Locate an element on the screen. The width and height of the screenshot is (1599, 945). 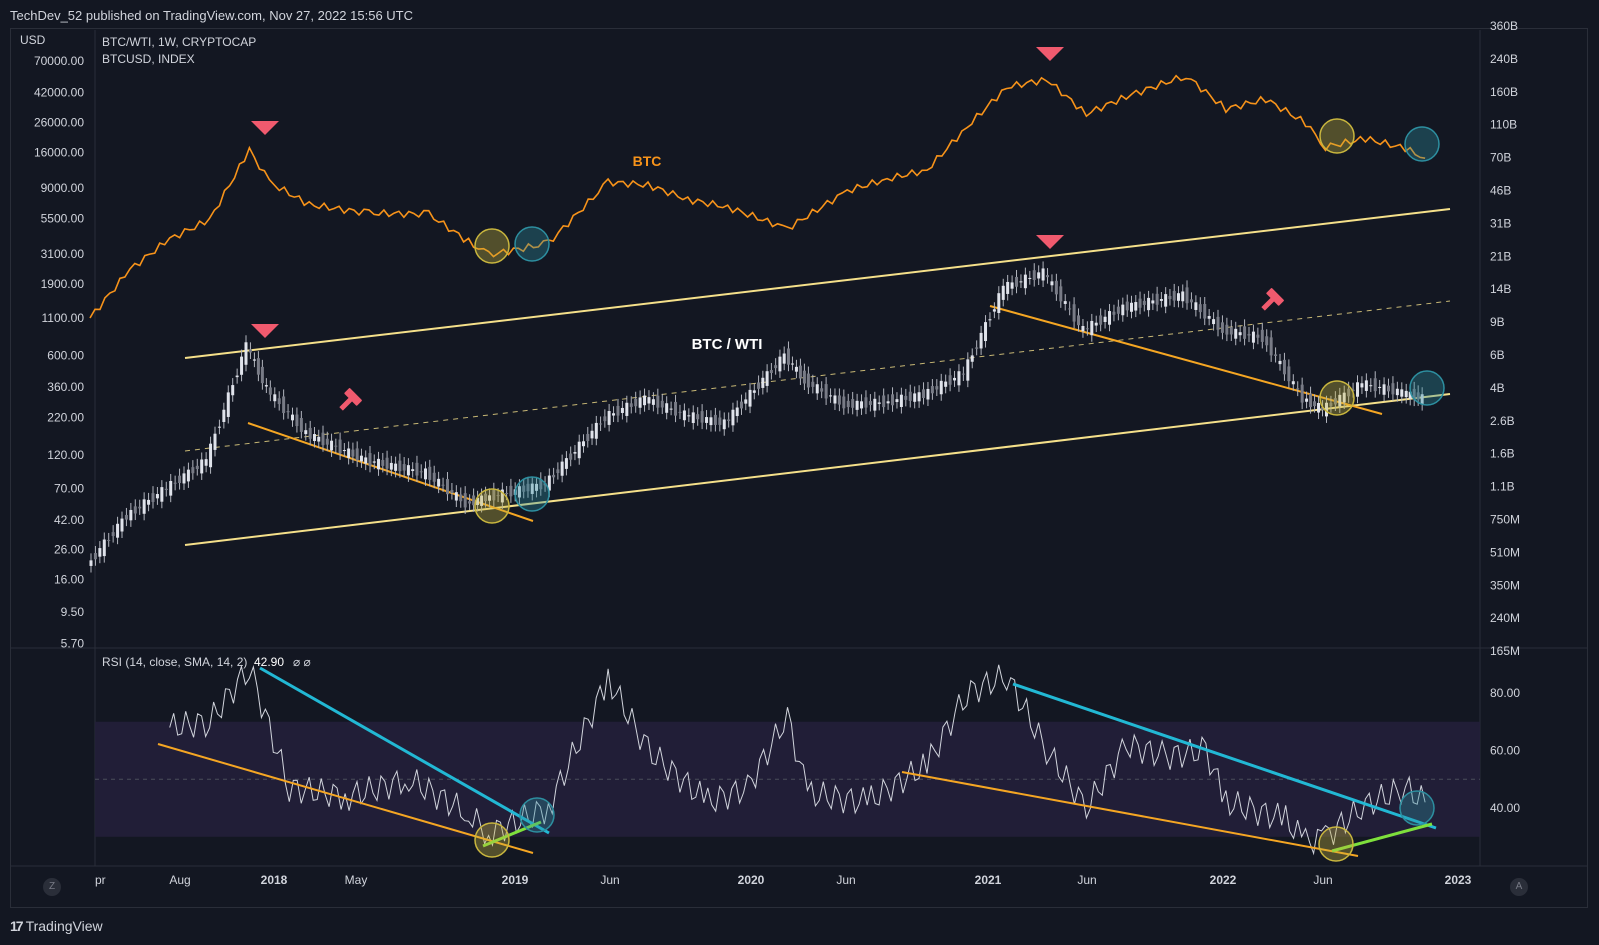
left-tick-label: 16000.00 is located at coordinates (59, 152).